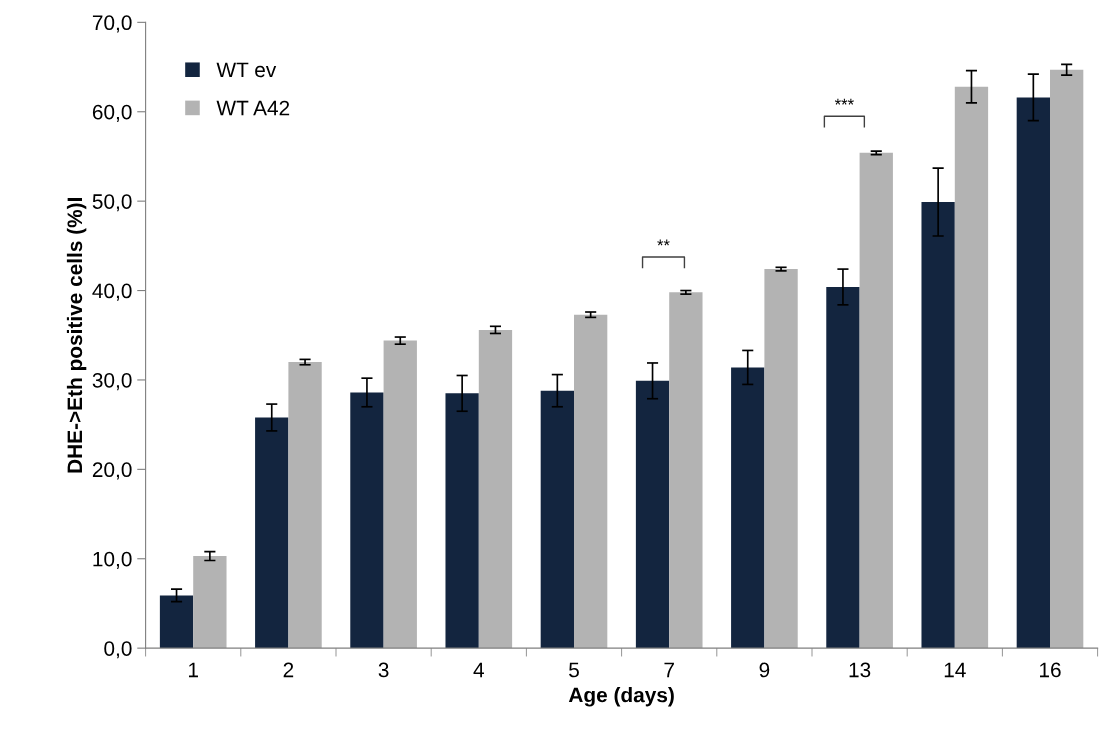  Describe the element at coordinates (193, 670) in the screenshot. I see `x-tick-label: 1` at that location.